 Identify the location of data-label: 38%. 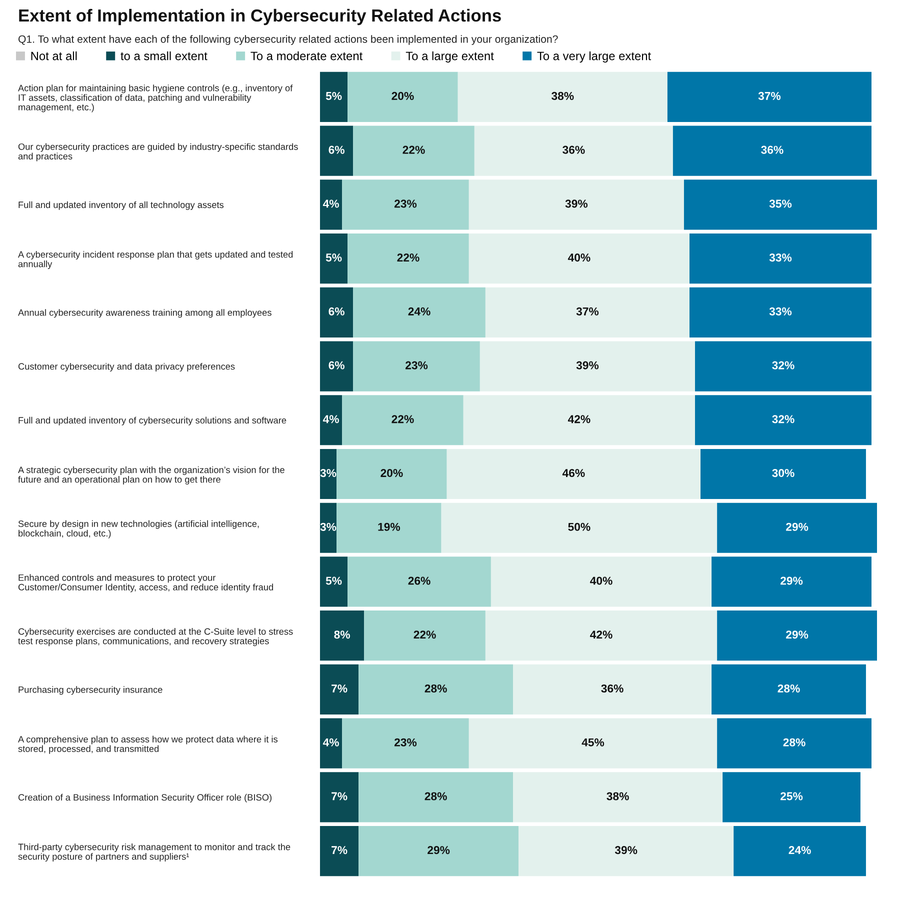
(617, 796).